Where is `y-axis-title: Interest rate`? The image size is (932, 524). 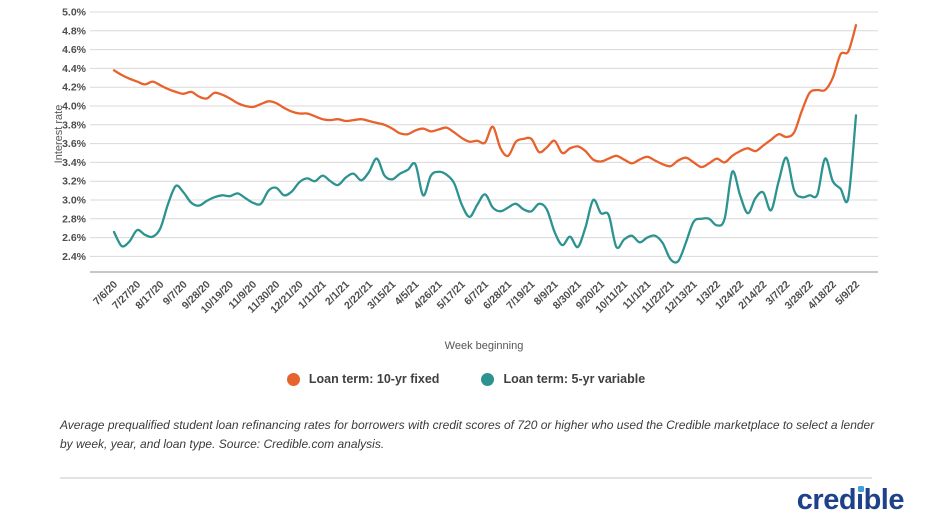
y-axis-title: Interest rate is located at coordinates (59, 134).